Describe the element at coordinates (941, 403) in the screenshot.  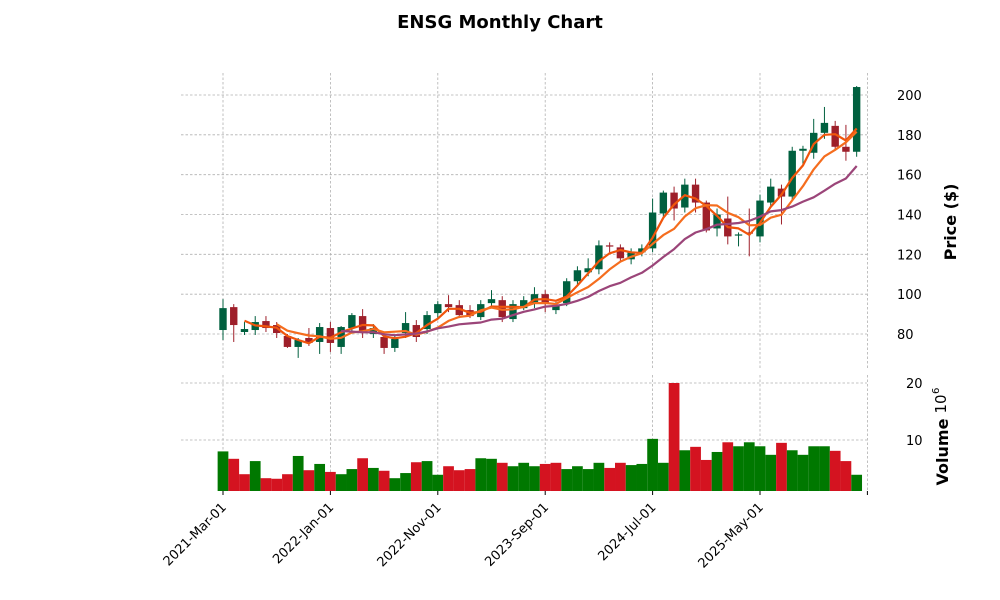
I see `volume-multiplier-base: 10` at that location.